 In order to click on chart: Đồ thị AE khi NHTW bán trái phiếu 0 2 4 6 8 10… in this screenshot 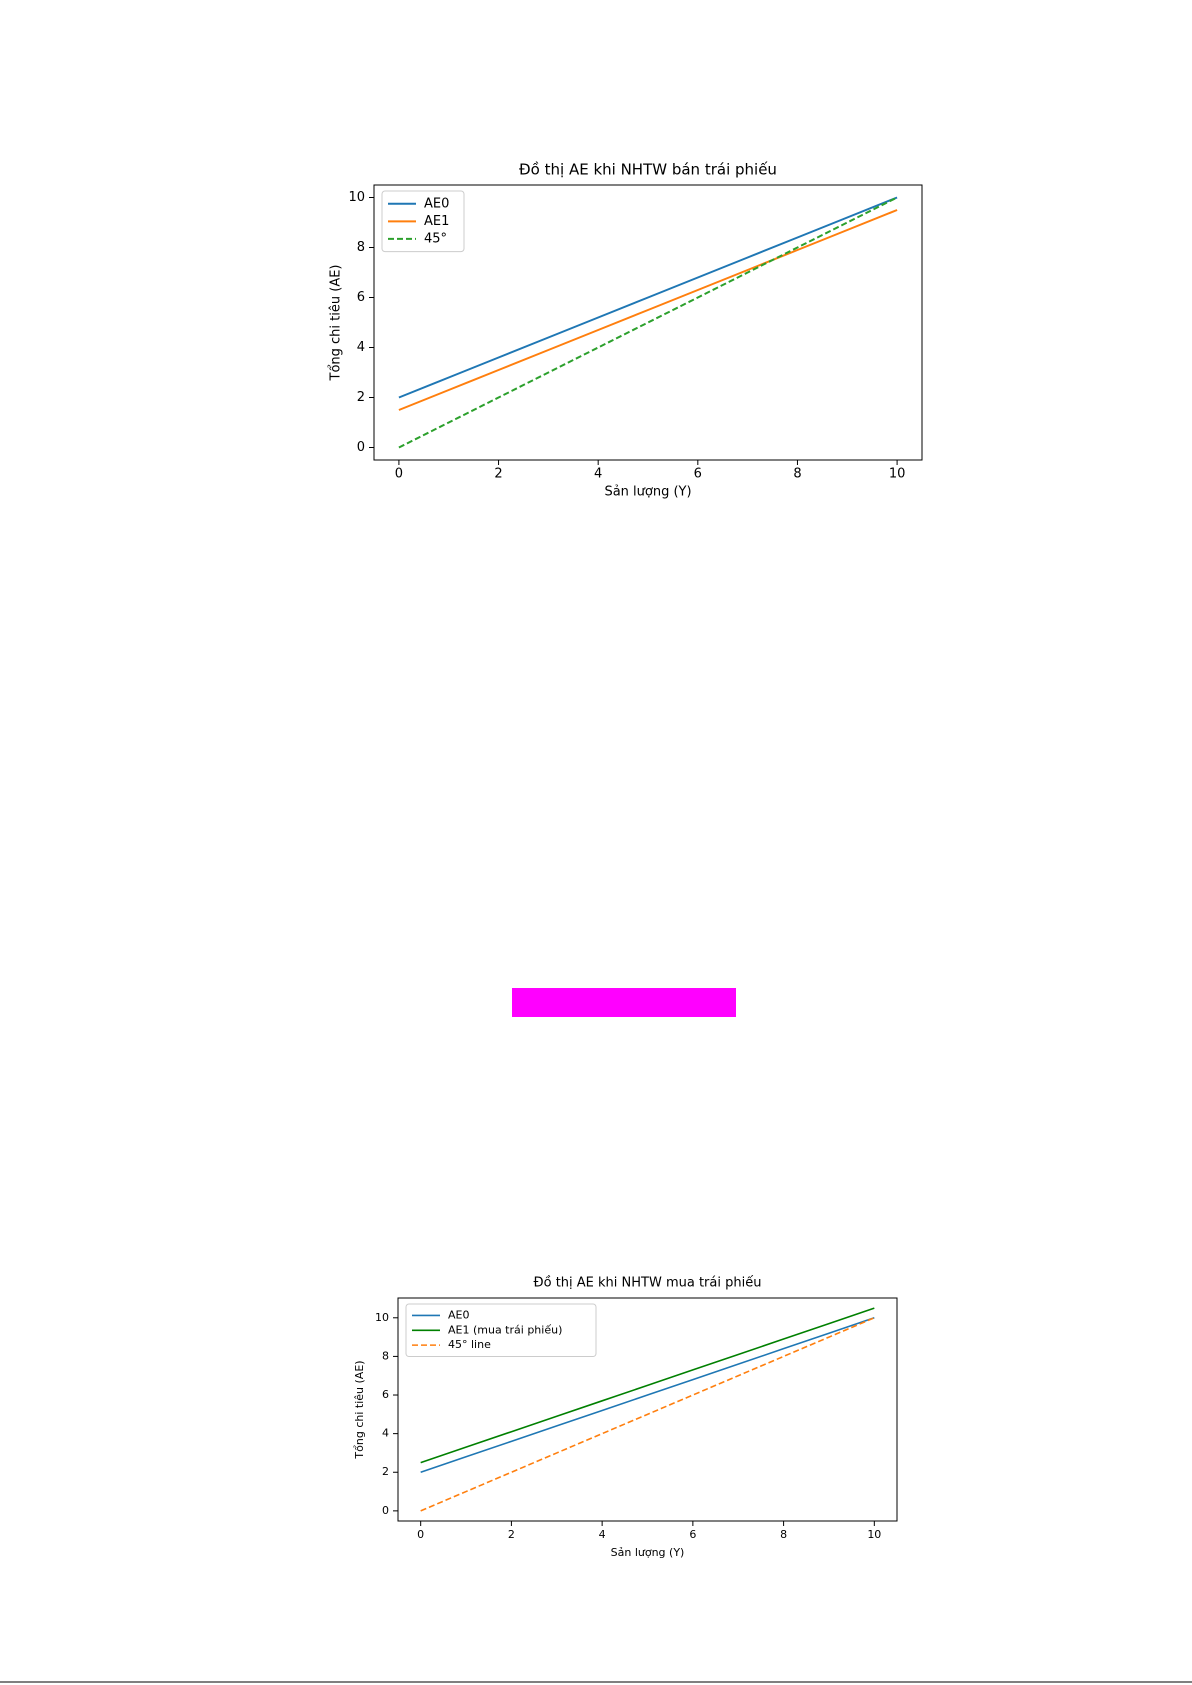, I will do `click(626, 330)`.